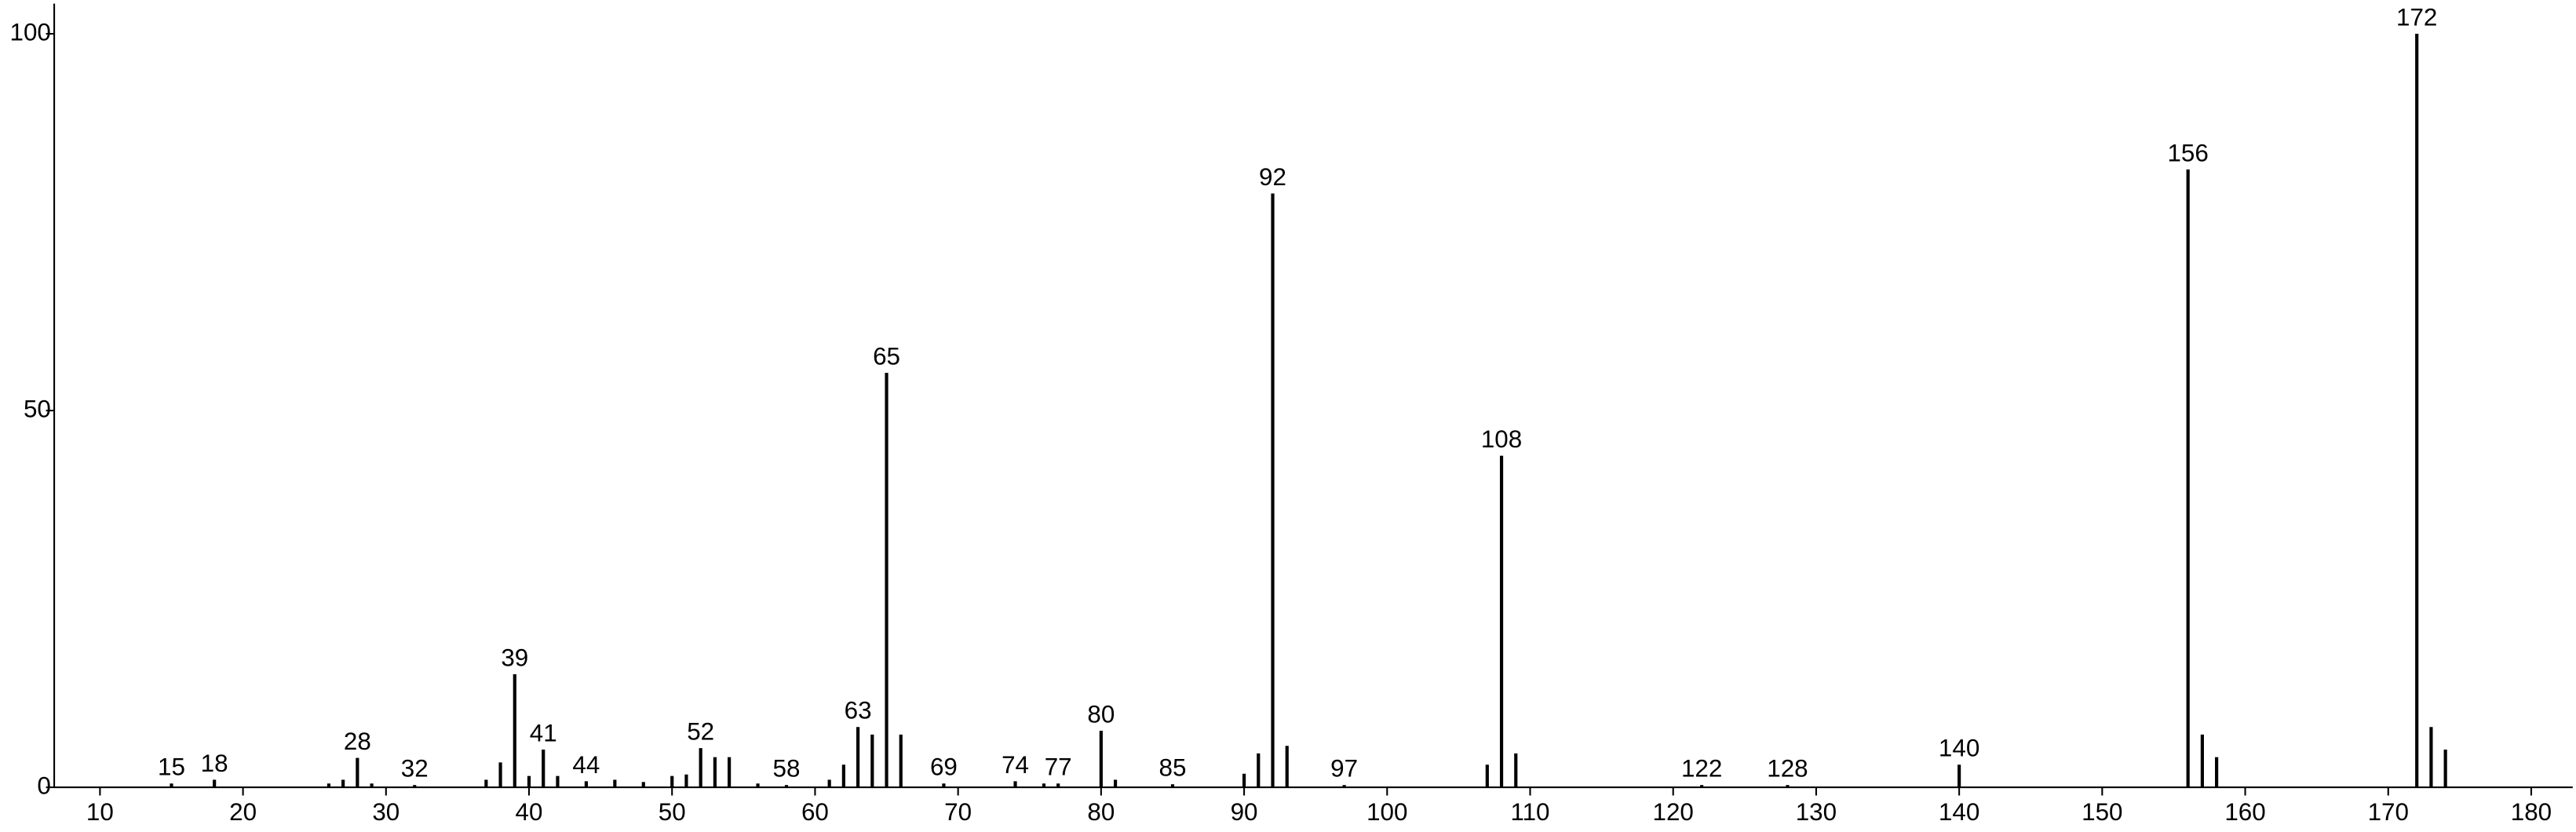 This screenshot has width=2576, height=832. I want to click on x-tick-label: 80, so click(1101, 812).